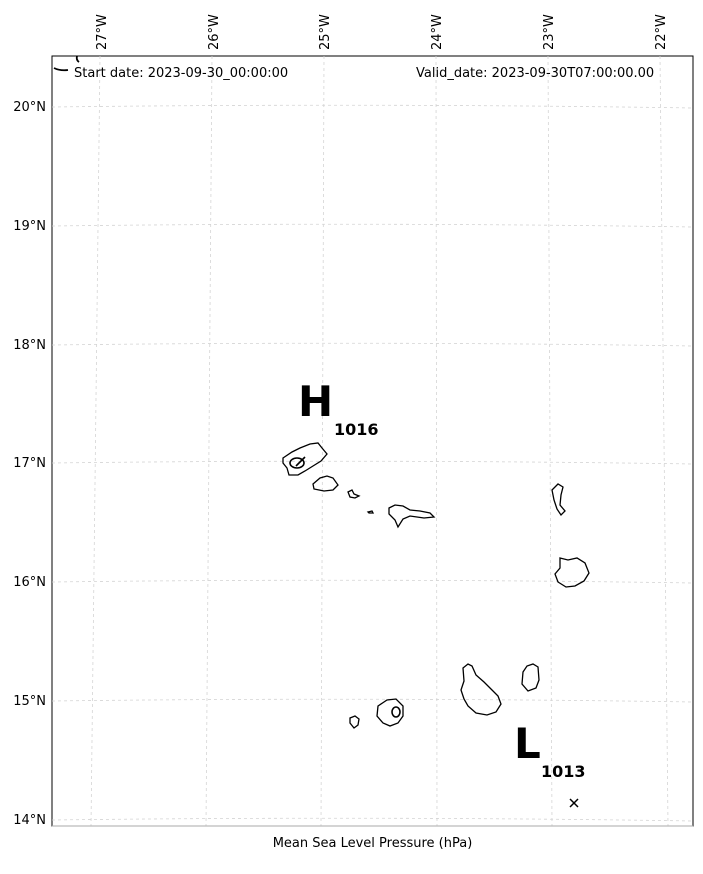 The image size is (703, 874). Describe the element at coordinates (322, 441) in the screenshot. I see `meridian-25w` at that location.